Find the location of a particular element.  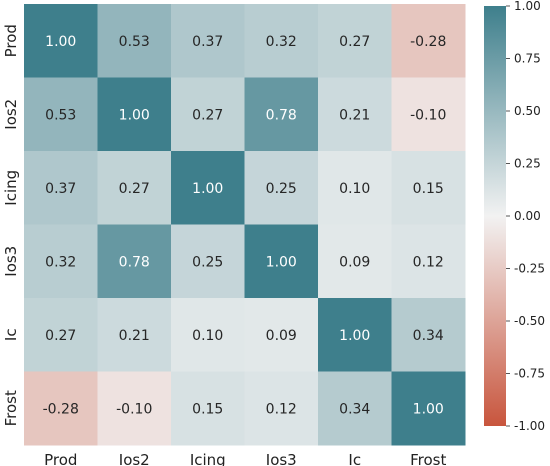

heatmap-cell-frost-ios2 is located at coordinates (134, 408).